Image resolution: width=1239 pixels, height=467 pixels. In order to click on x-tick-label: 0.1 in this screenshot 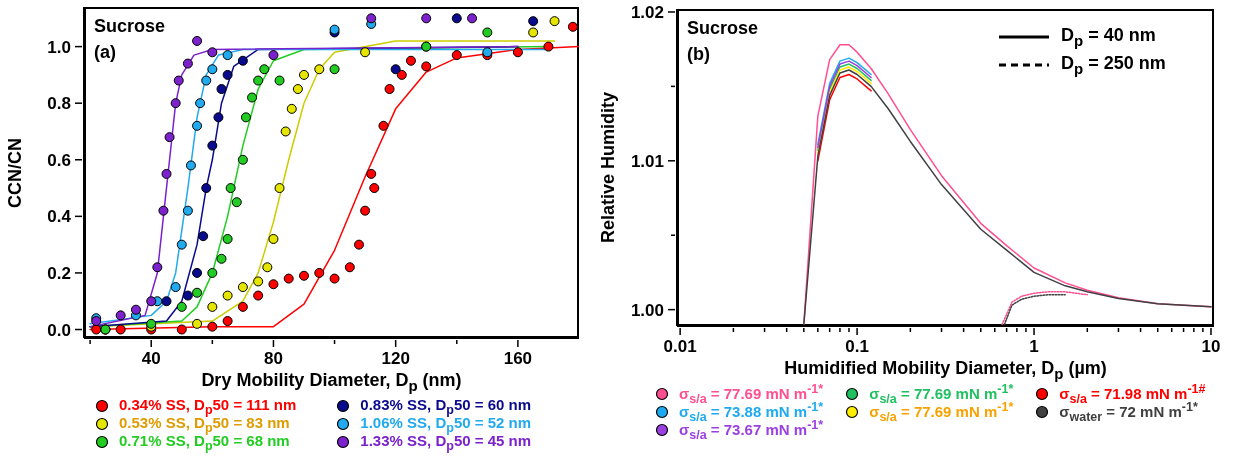, I will do `click(857, 346)`.